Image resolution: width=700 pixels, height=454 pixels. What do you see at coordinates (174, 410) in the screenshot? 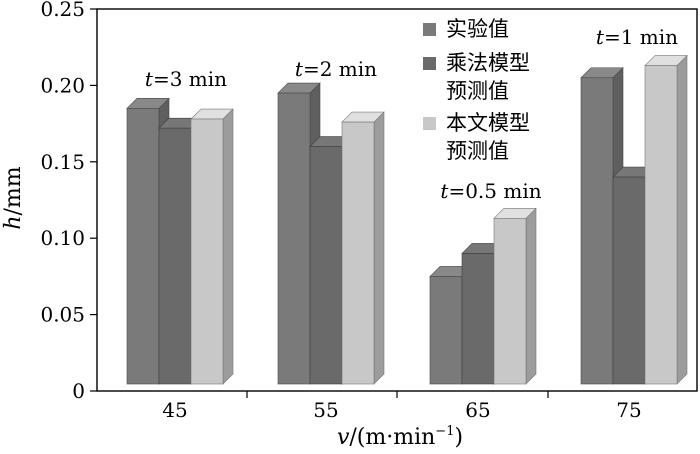
I see `x-tick-label: 45` at bounding box center [174, 410].